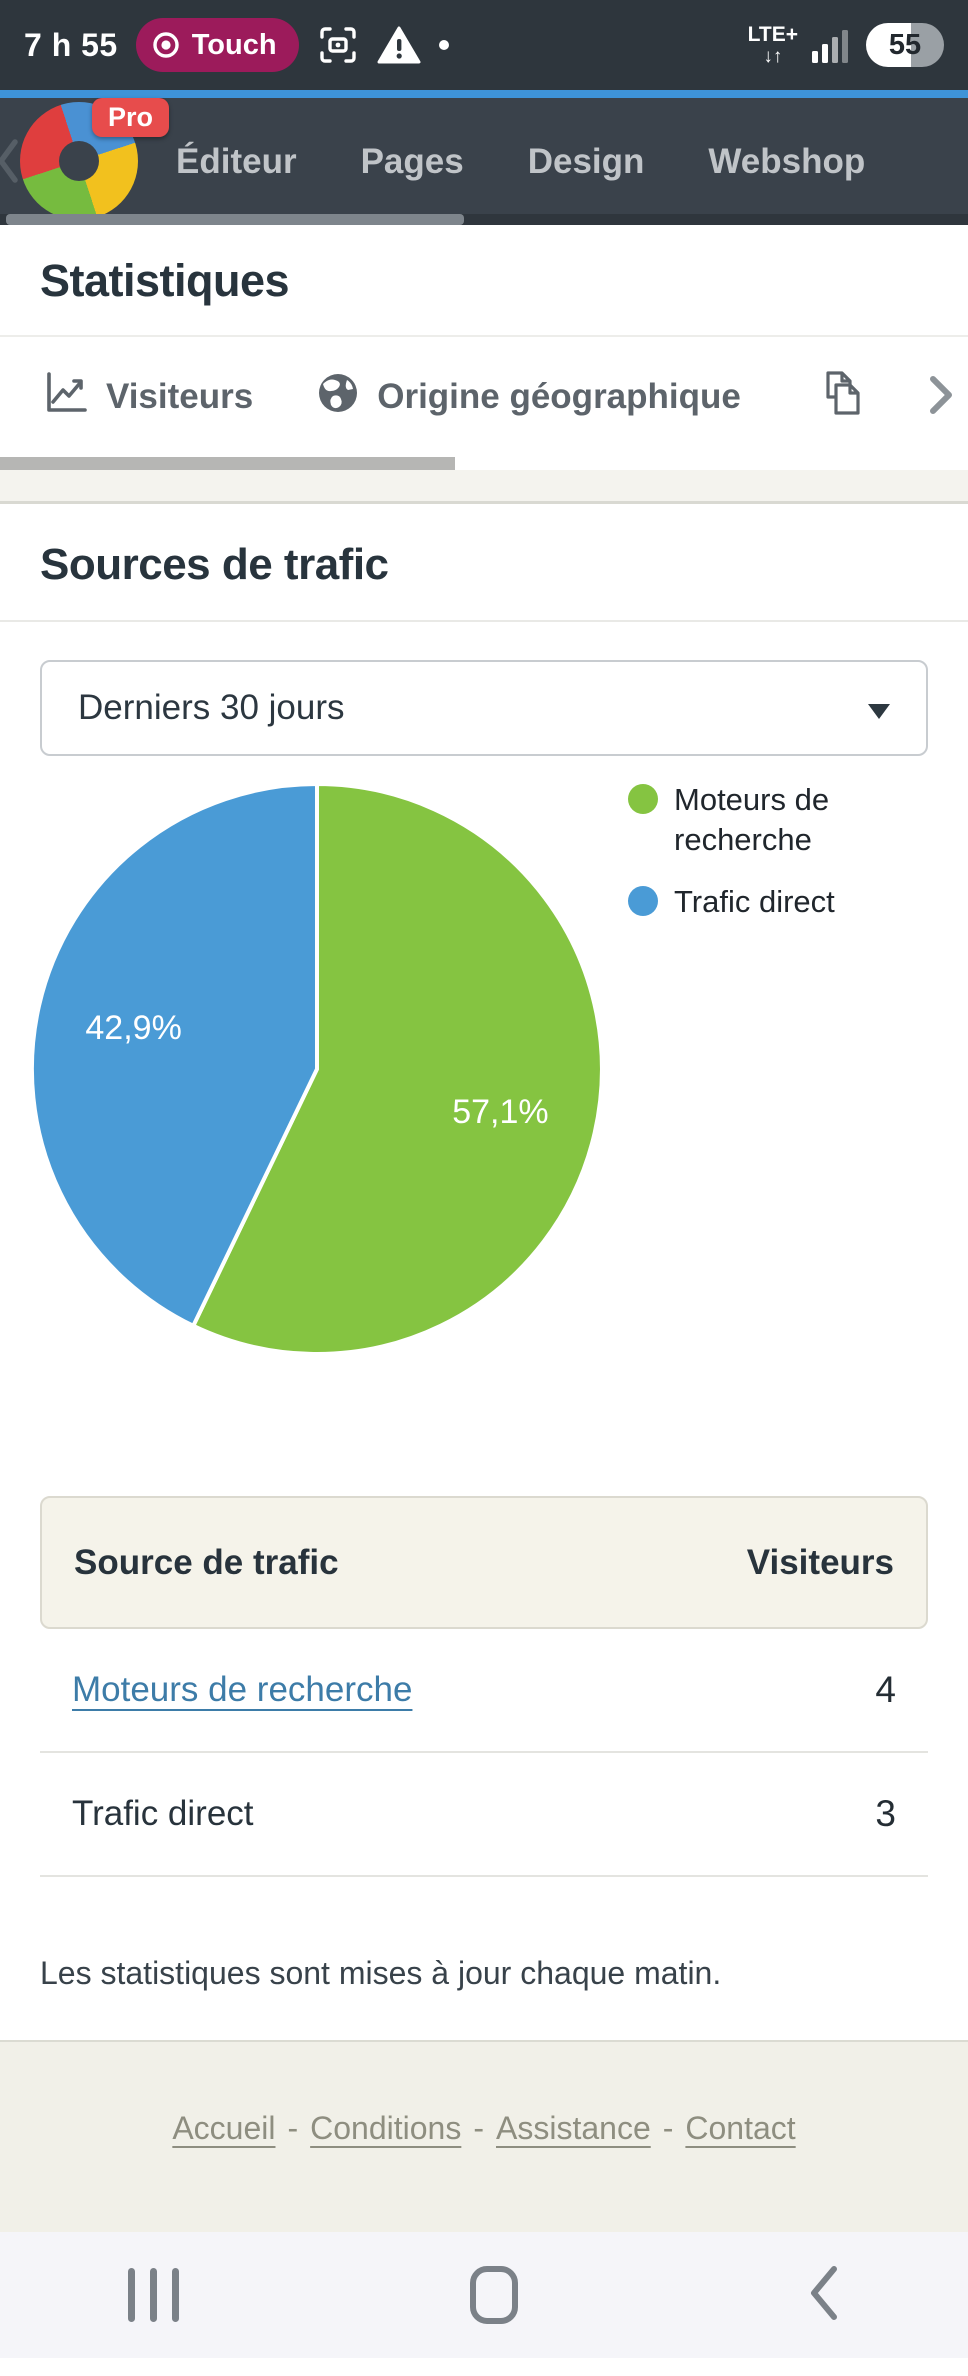 The height and width of the screenshot is (2376, 968). What do you see at coordinates (235, 219) in the screenshot?
I see `nav-scrollbar-thumb` at bounding box center [235, 219].